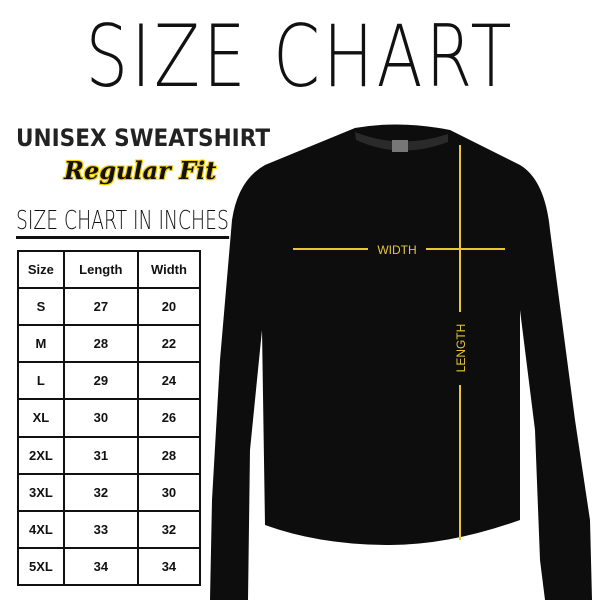 The width and height of the screenshot is (600, 600). I want to click on table-cell: 31, so click(100, 455).